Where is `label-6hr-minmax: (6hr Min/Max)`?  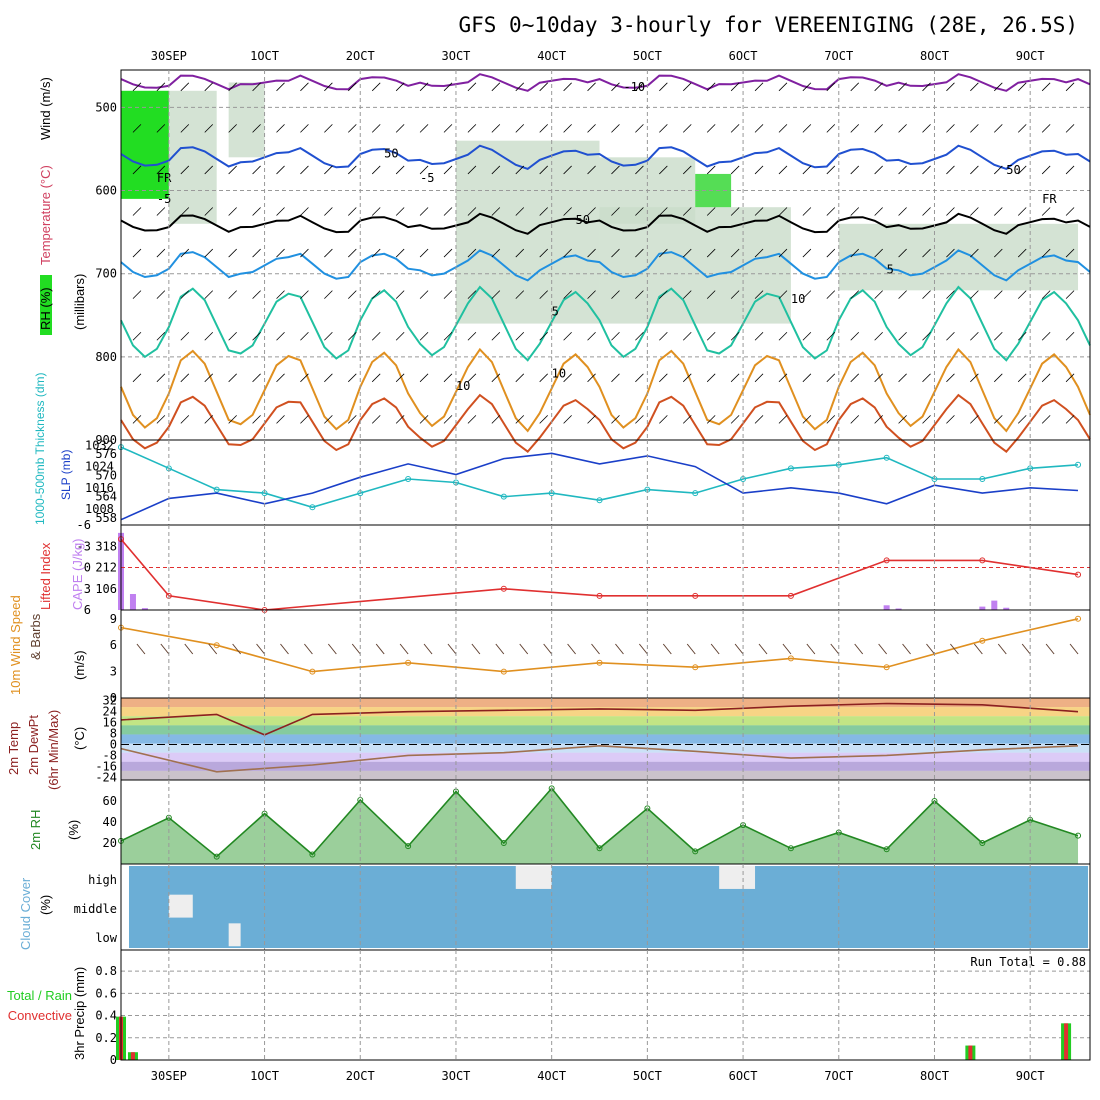 label-6hr-minmax: (6hr Min/Max) is located at coordinates (53, 750).